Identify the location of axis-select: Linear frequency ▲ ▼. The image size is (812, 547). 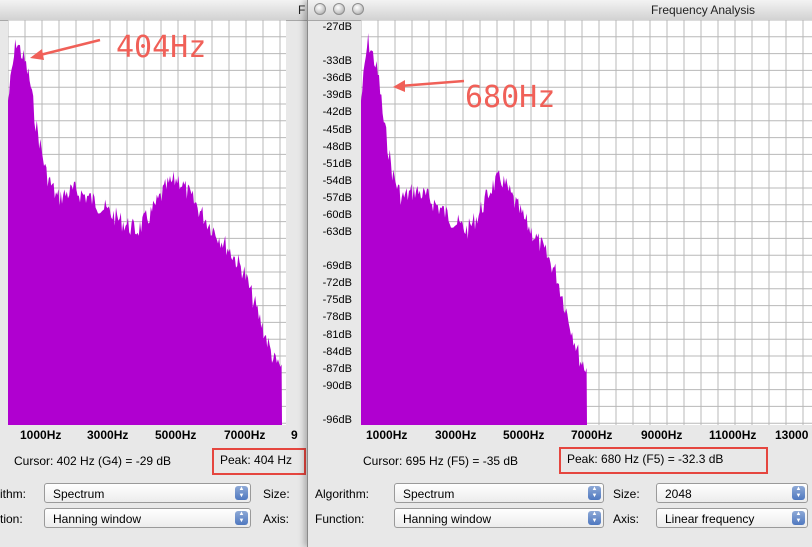
(732, 518).